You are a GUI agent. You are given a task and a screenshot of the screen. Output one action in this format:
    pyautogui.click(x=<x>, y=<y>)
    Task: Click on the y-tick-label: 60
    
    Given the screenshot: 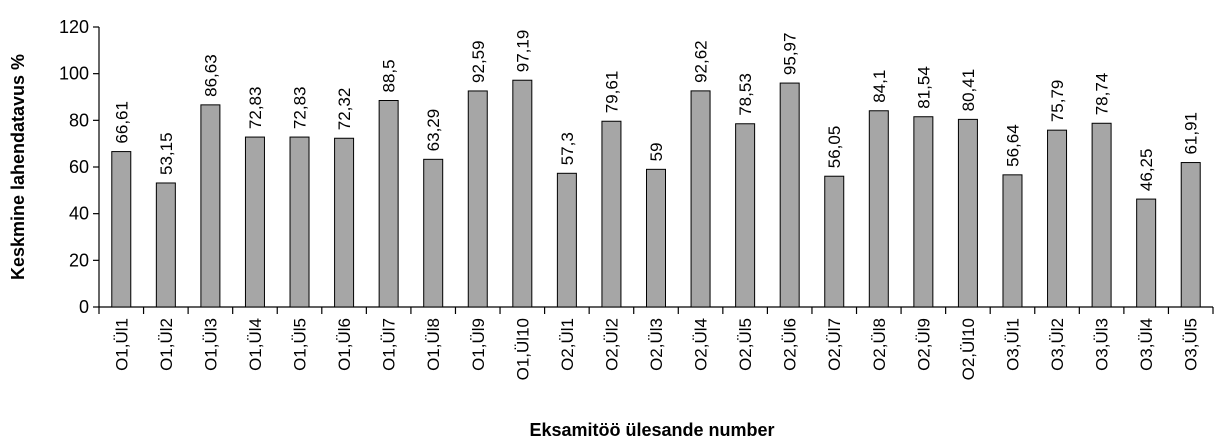 What is the action you would take?
    pyautogui.click(x=79, y=167)
    